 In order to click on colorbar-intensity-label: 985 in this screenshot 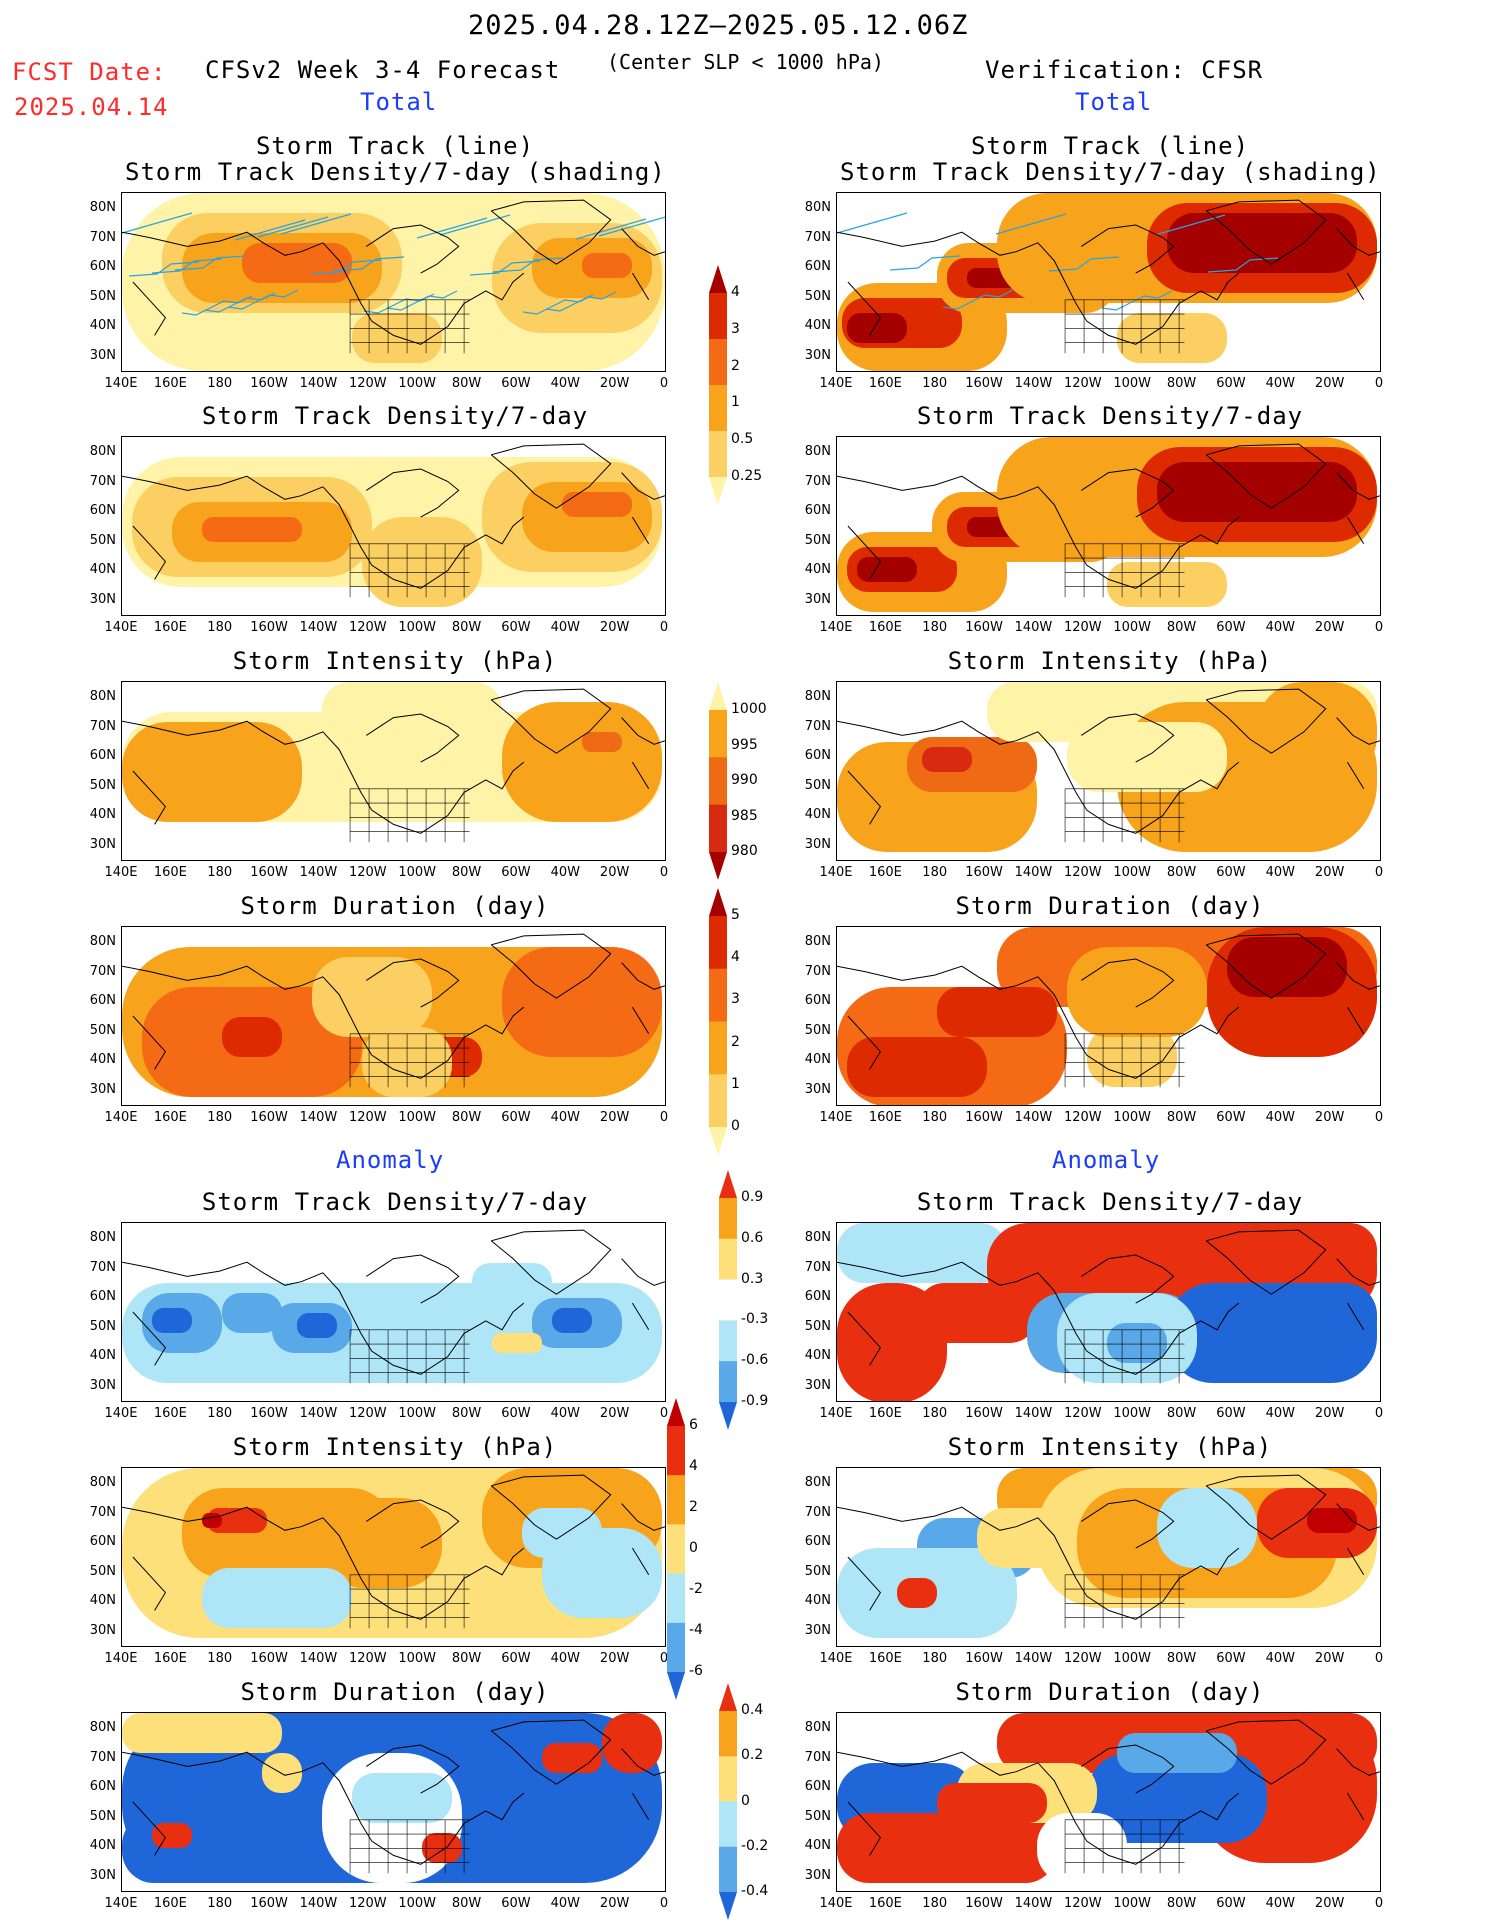, I will do `click(744, 815)`.